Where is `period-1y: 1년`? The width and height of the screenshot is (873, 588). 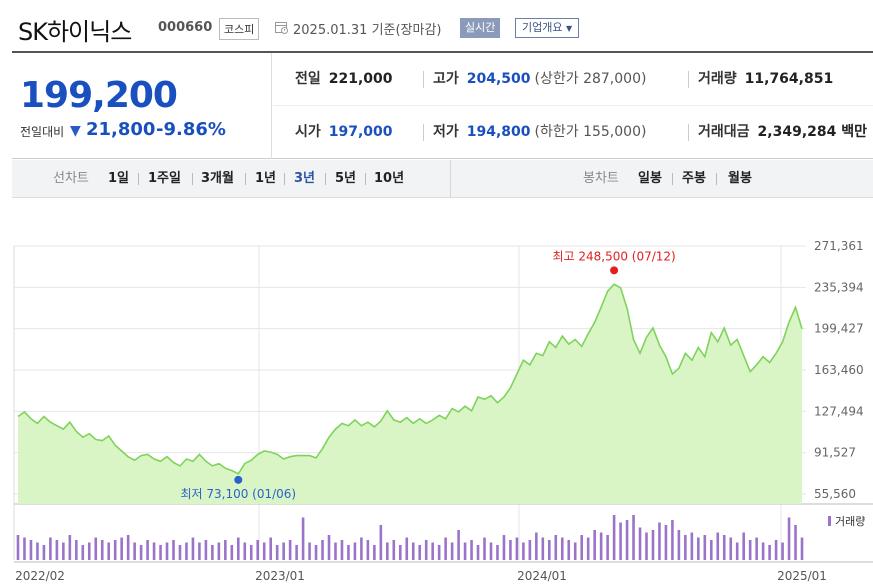
period-1y: 1년 is located at coordinates (266, 178).